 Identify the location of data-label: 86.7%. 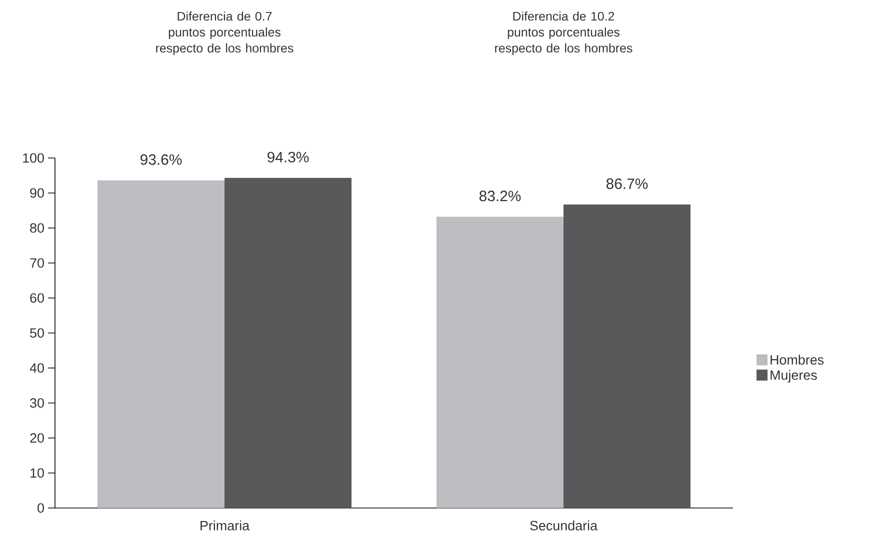
(627, 184).